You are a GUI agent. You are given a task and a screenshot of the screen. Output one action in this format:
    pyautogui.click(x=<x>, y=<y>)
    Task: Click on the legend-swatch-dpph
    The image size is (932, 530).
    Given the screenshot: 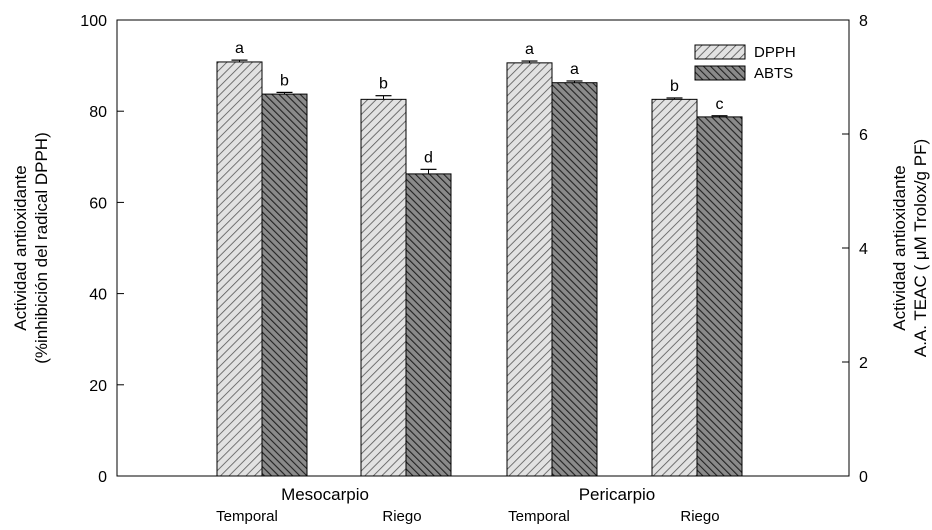 What is the action you would take?
    pyautogui.click(x=720, y=52)
    